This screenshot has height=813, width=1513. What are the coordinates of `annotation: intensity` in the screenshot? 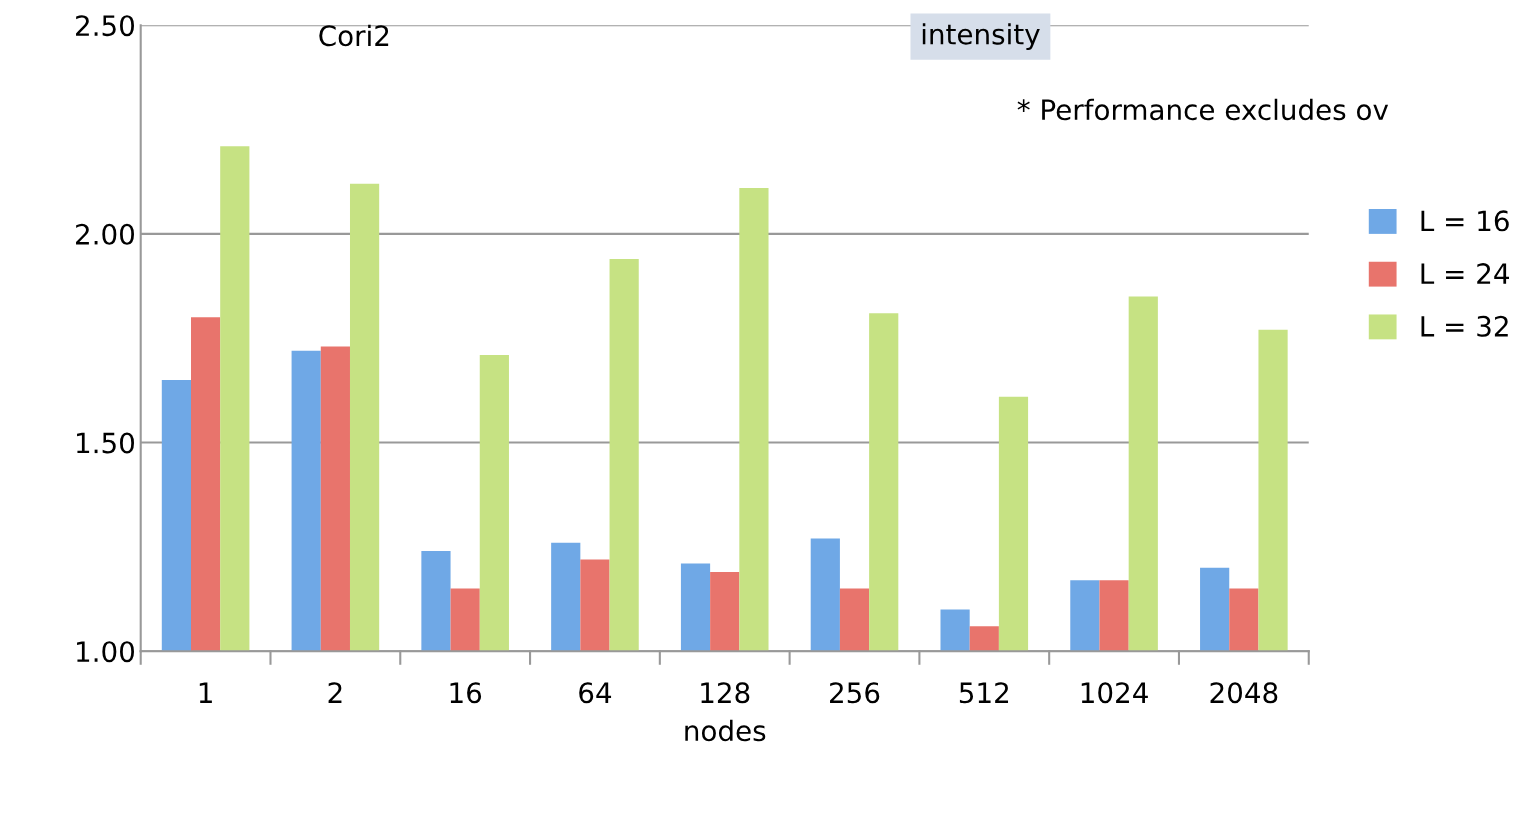 It's located at (981, 37).